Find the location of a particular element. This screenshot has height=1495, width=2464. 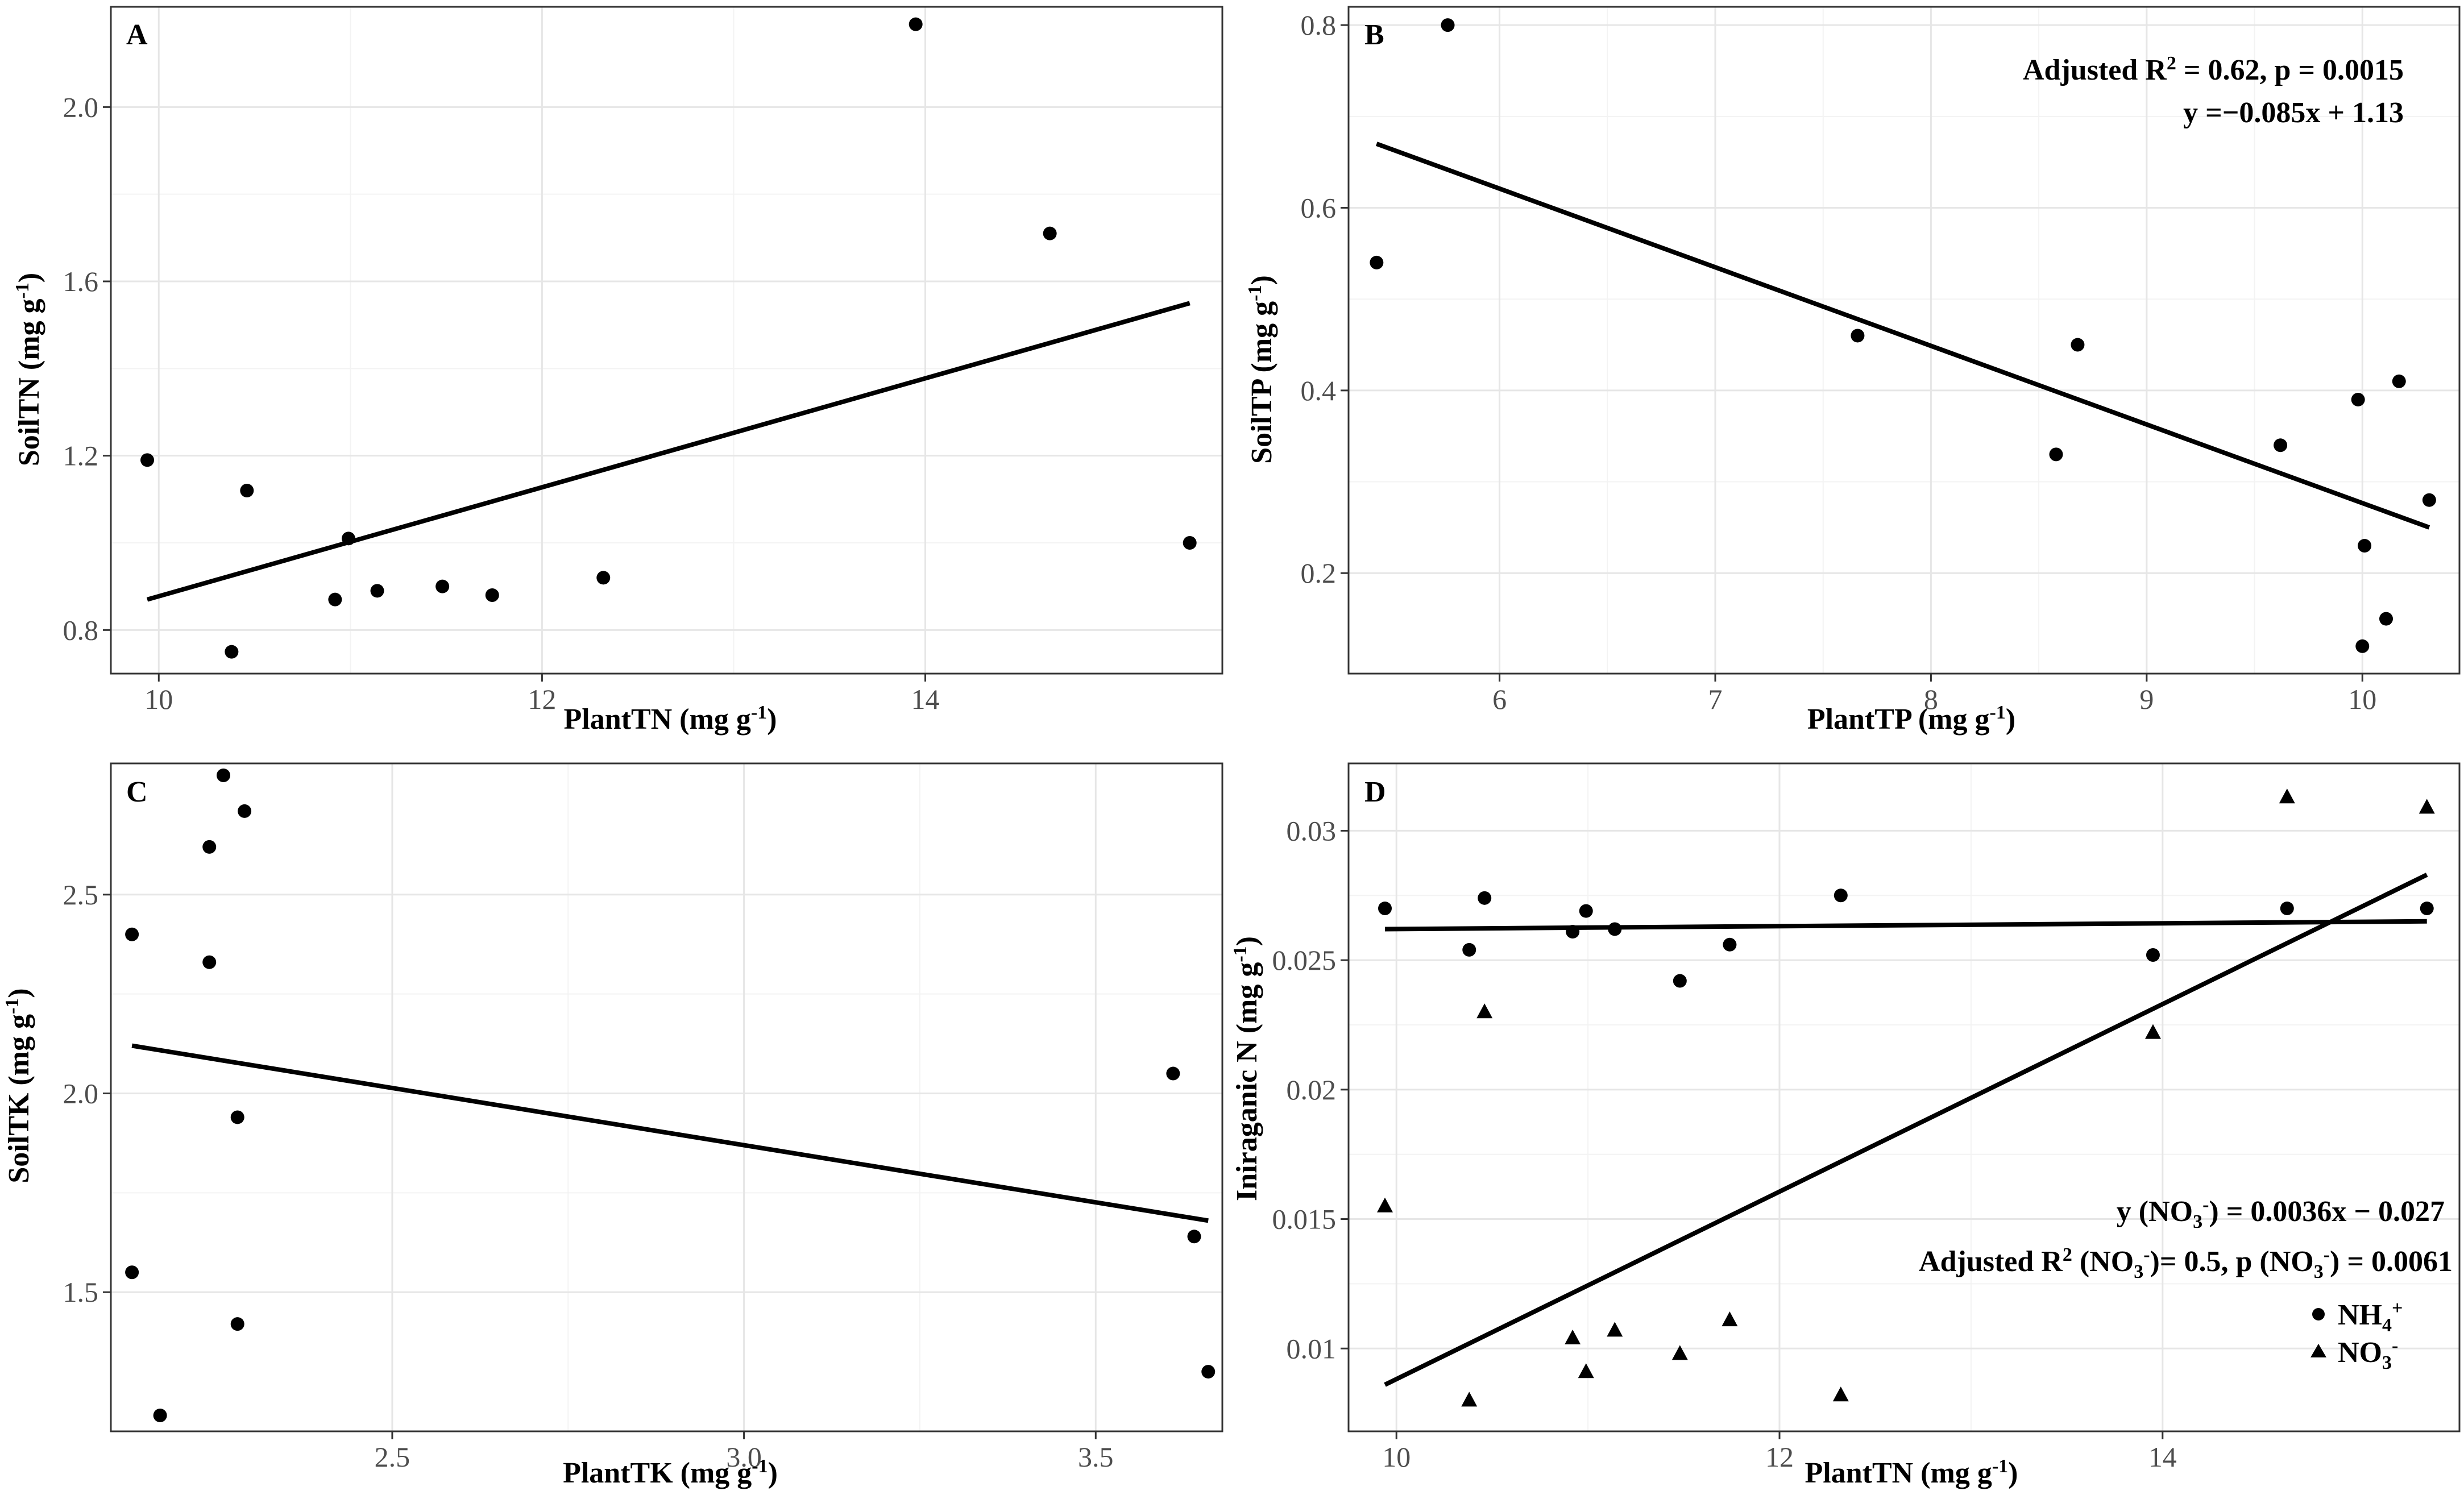

r2-end: ) = 0.0061 is located at coordinates (2391, 1261).